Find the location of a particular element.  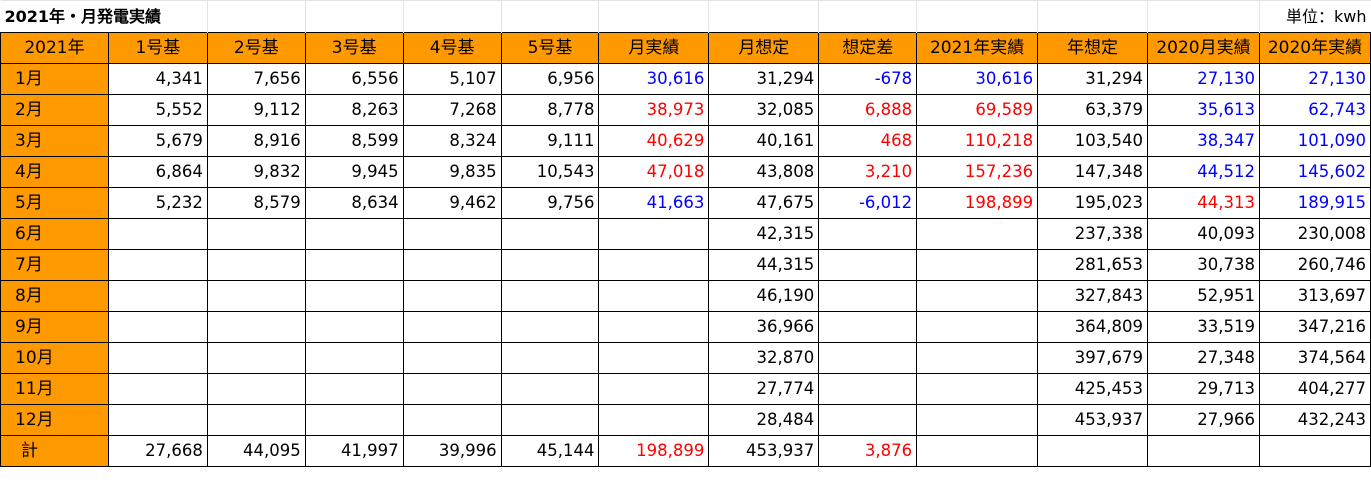

month-label: 8月 is located at coordinates (54, 296).